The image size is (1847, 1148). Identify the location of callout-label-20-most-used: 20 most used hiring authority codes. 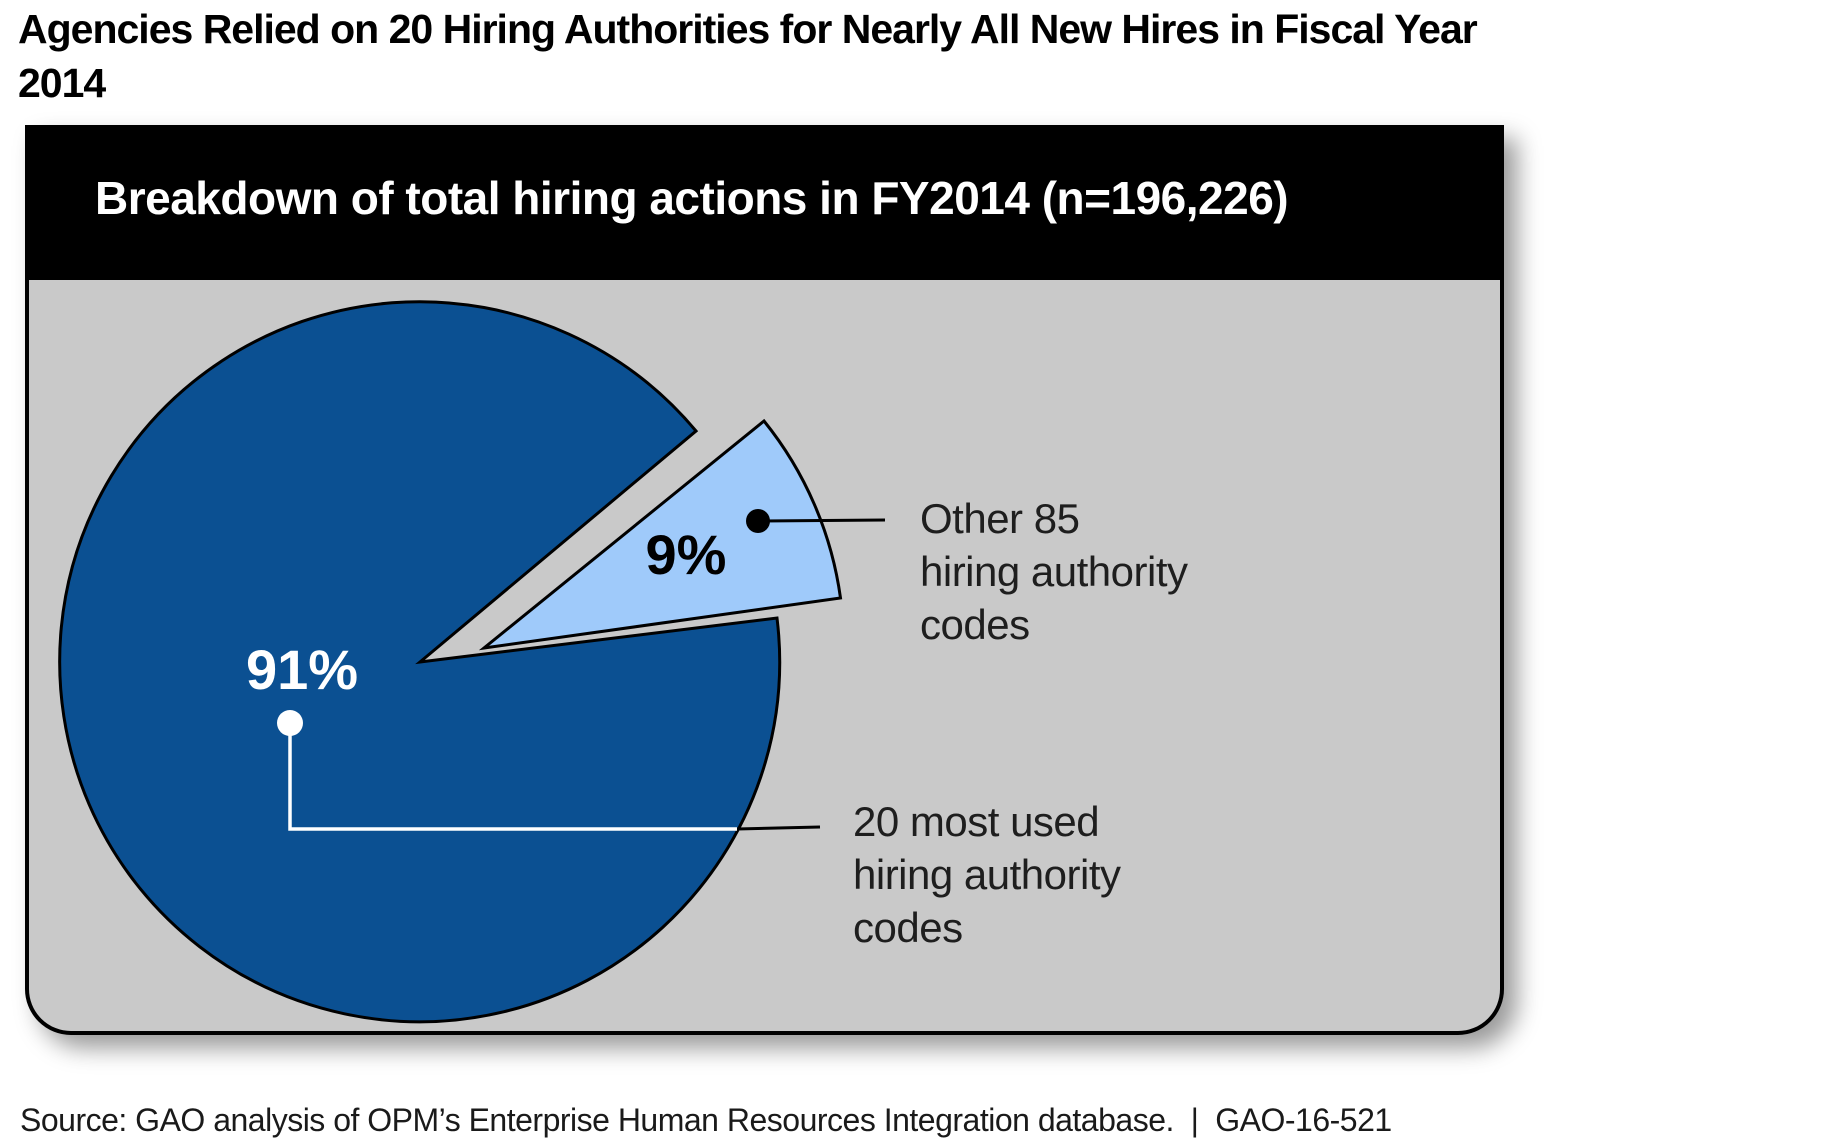
(987, 874).